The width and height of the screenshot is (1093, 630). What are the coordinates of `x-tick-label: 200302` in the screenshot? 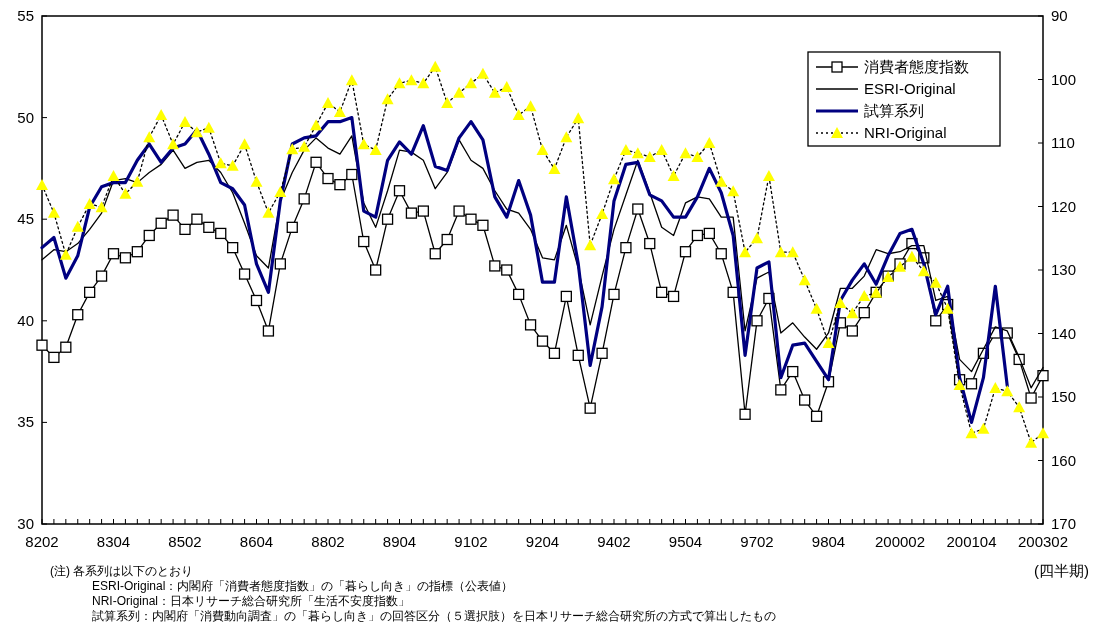 It's located at (1043, 541).